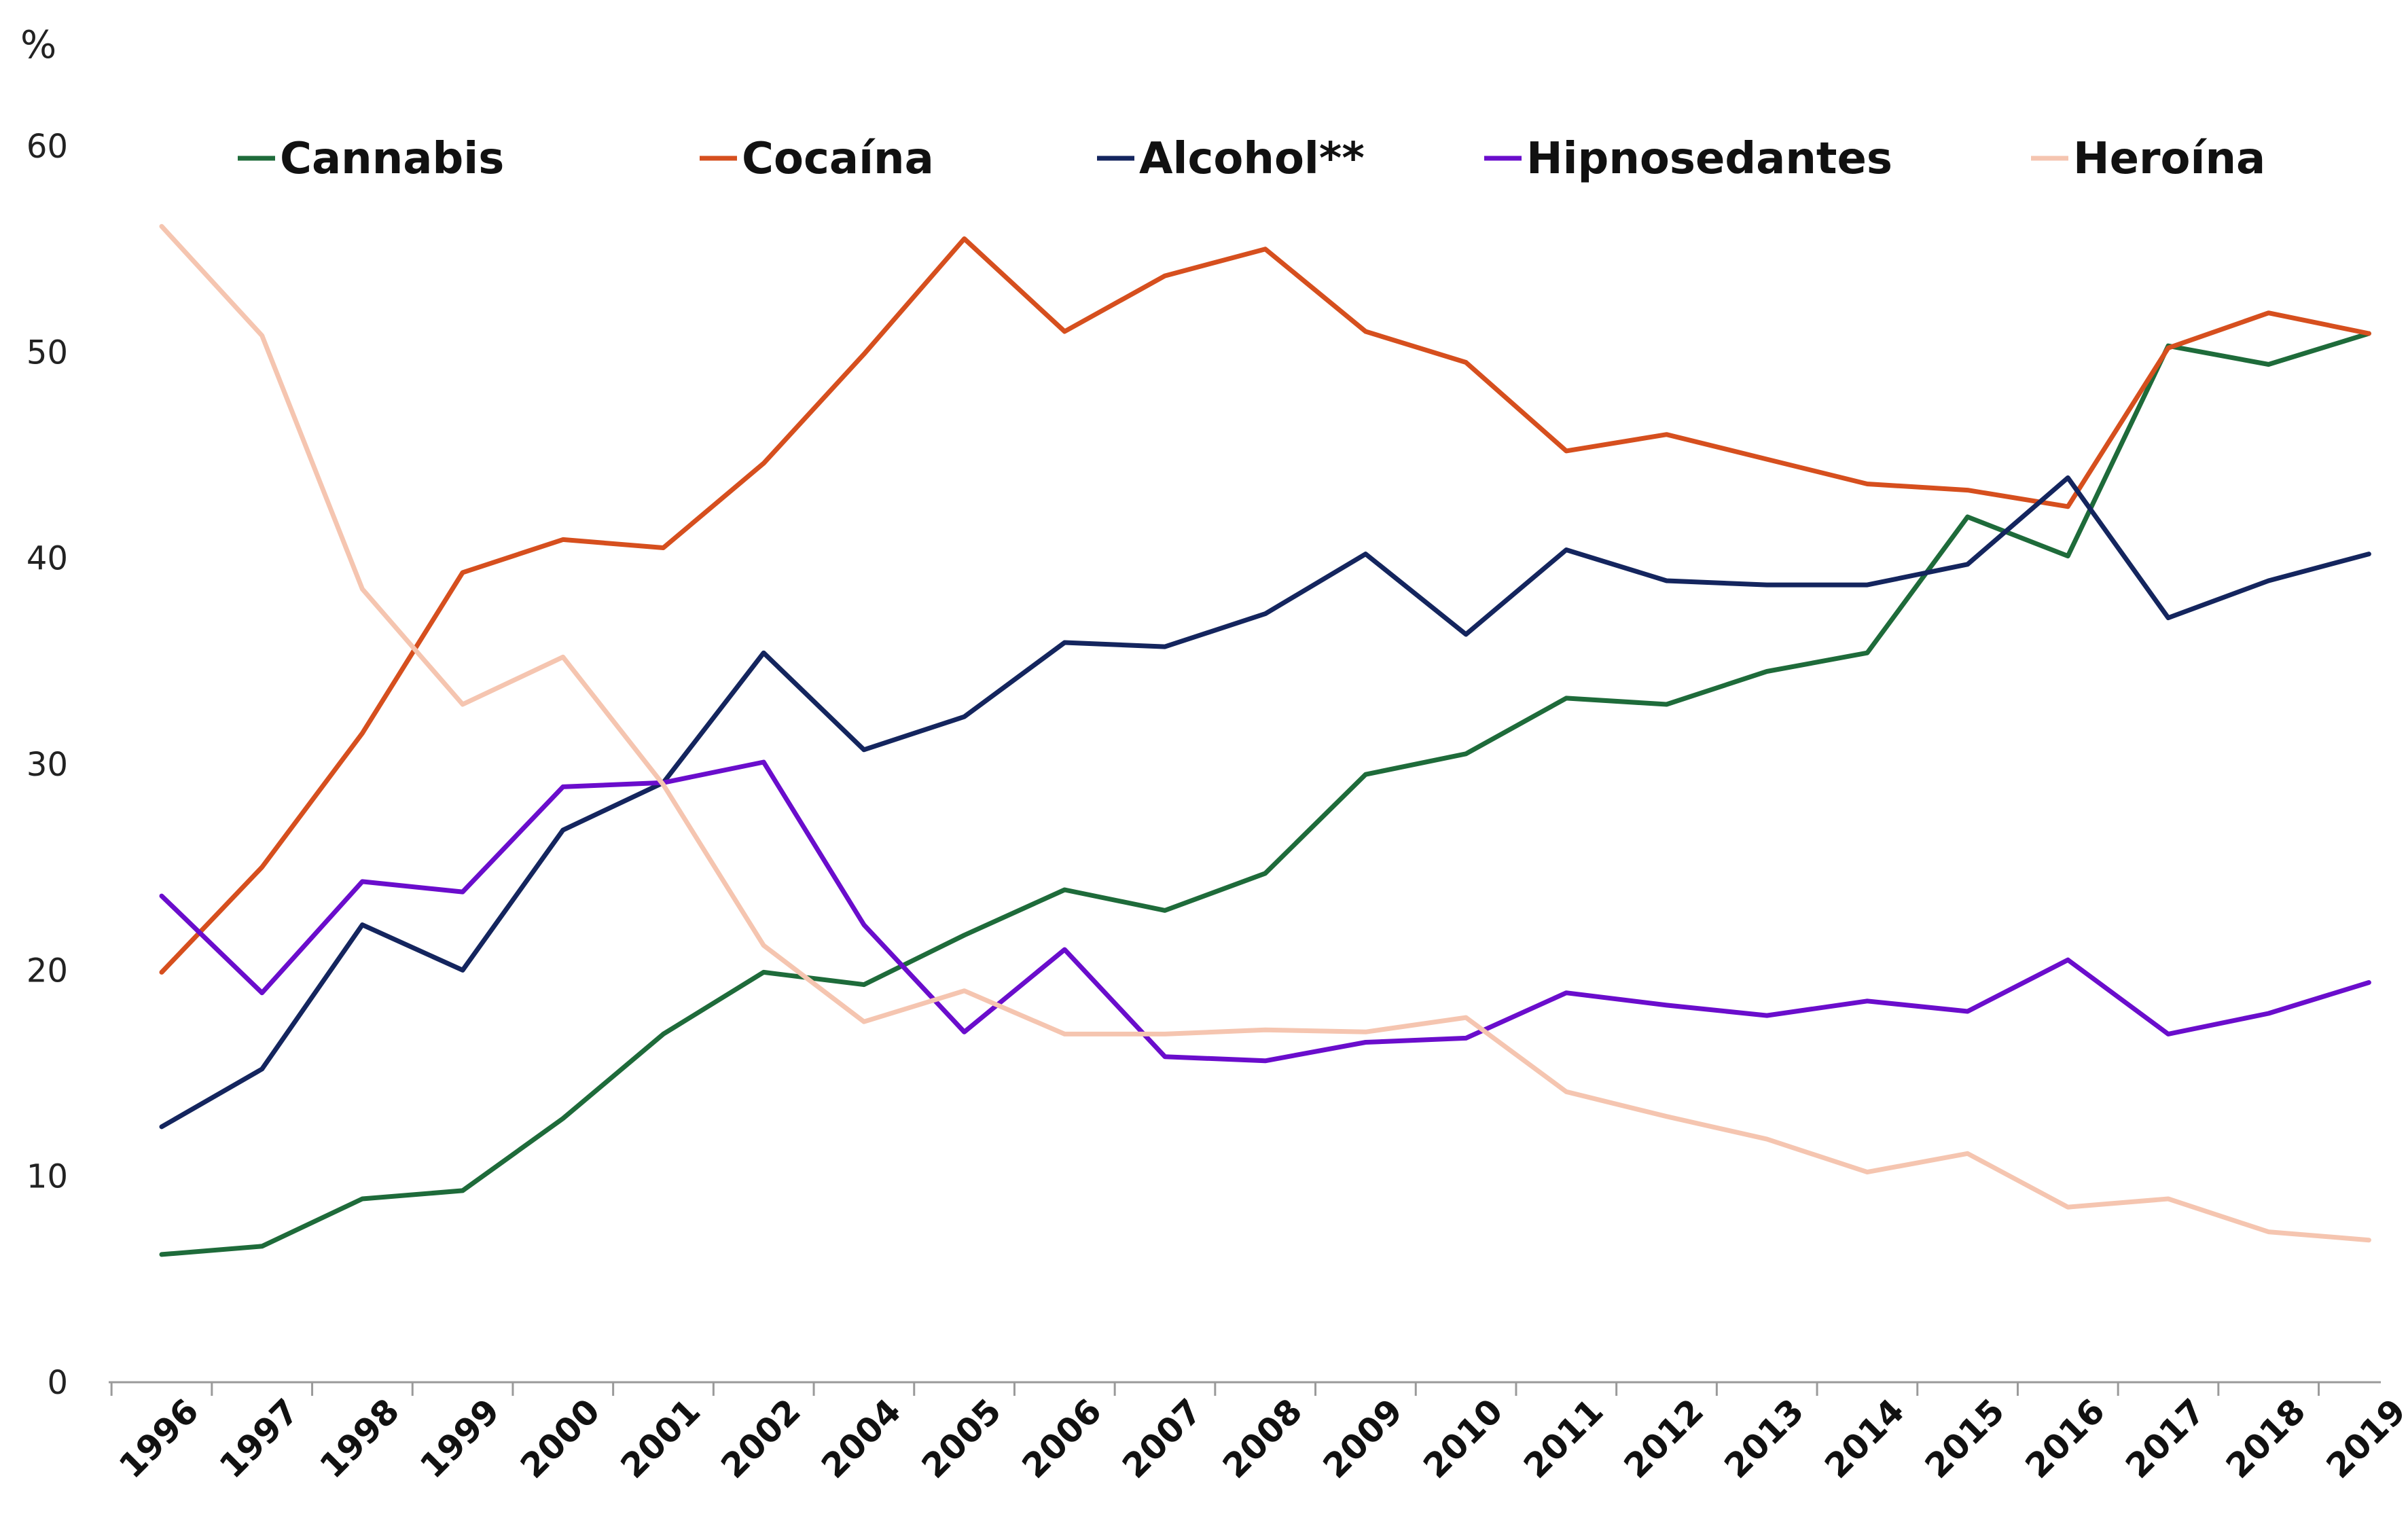 The image size is (2408, 1514). I want to click on x-tick-label: 2000, so click(560, 1438).